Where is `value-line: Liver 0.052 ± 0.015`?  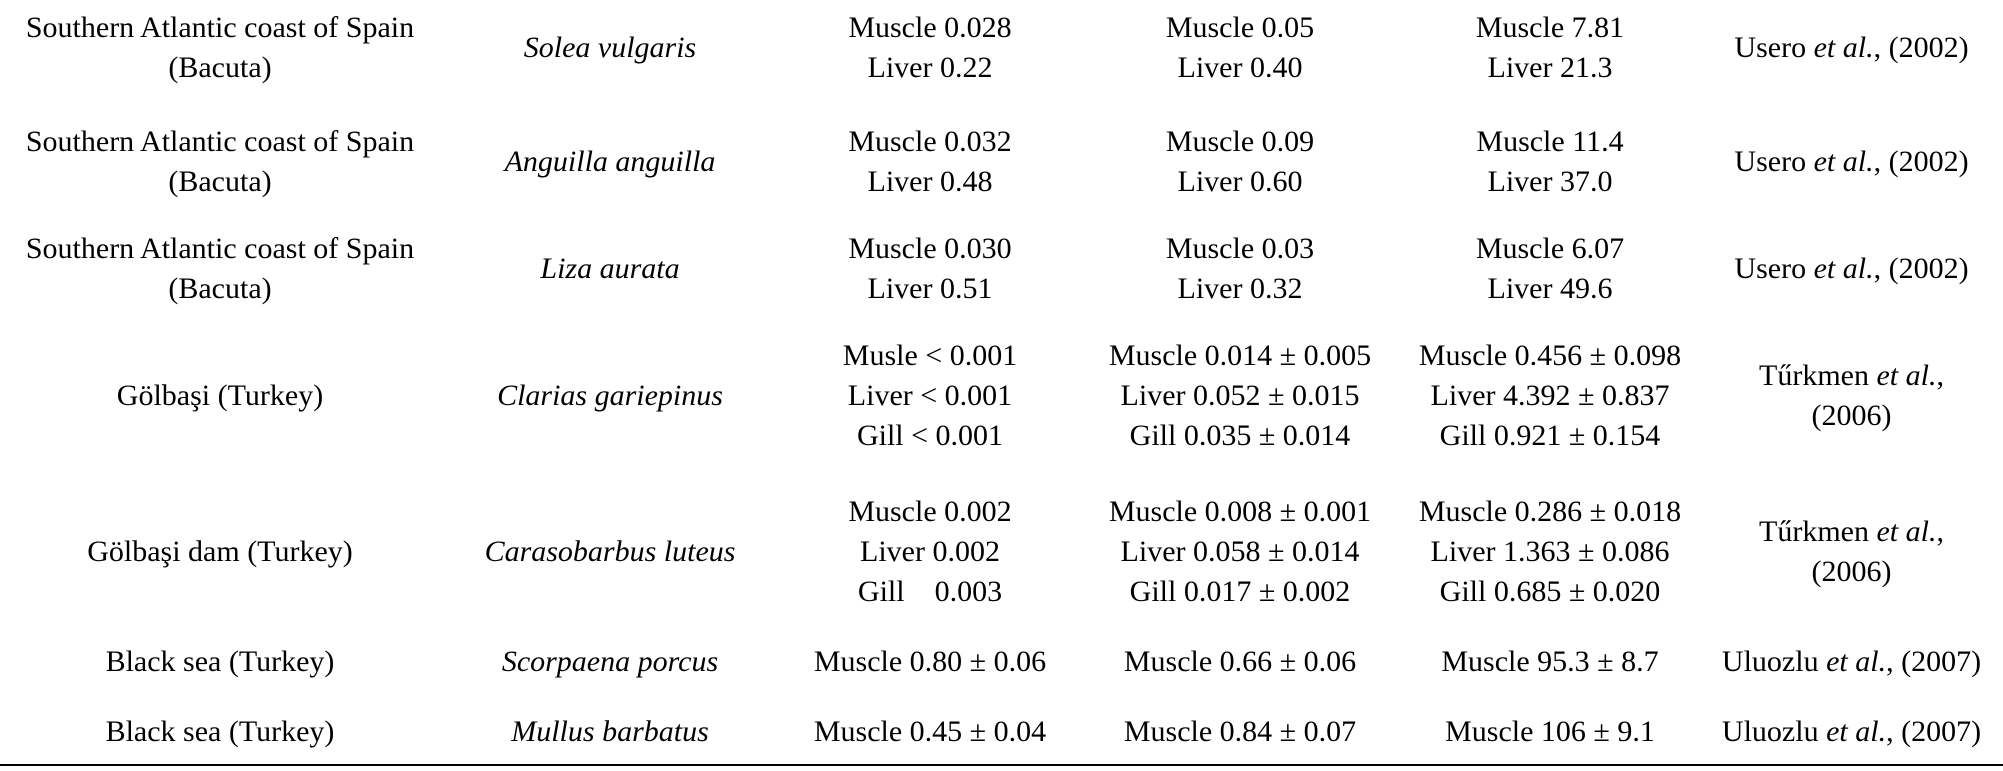
value-line: Liver 0.052 ± 0.015 is located at coordinates (1240, 395).